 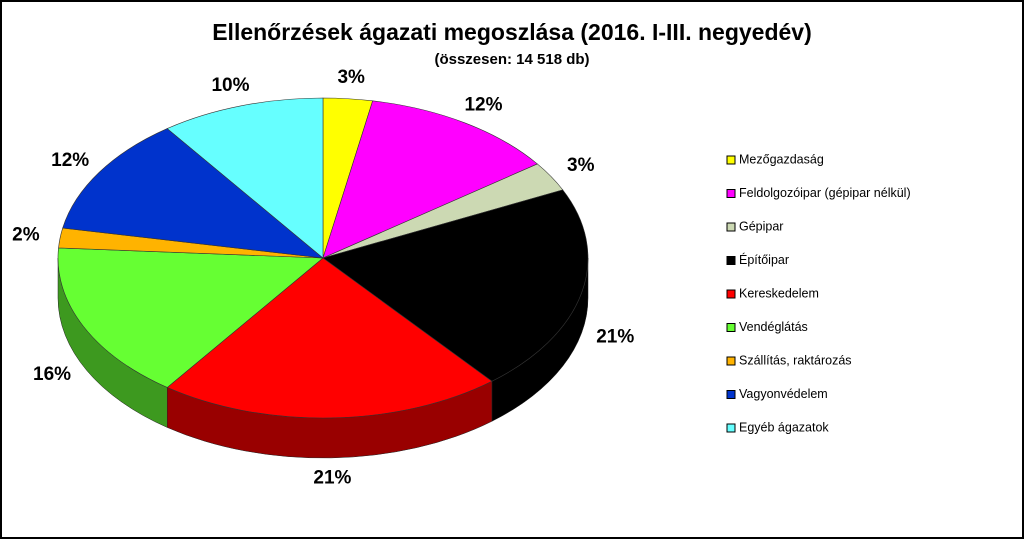 What do you see at coordinates (783, 394) in the screenshot?
I see `legend-label: Vagyonvédelem` at bounding box center [783, 394].